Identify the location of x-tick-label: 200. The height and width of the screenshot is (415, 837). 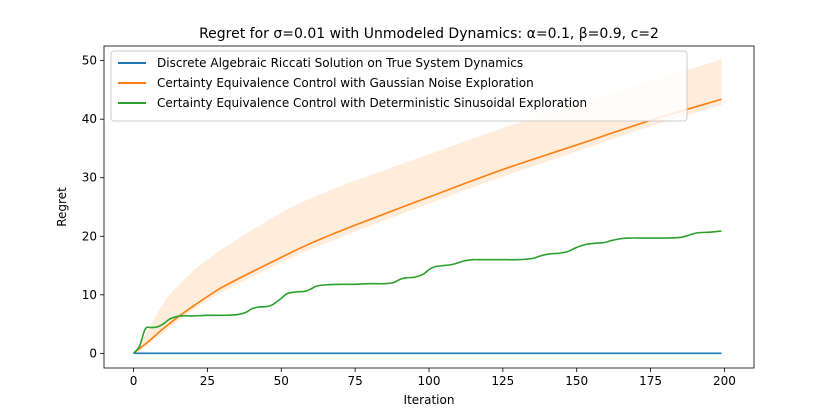
(724, 381).